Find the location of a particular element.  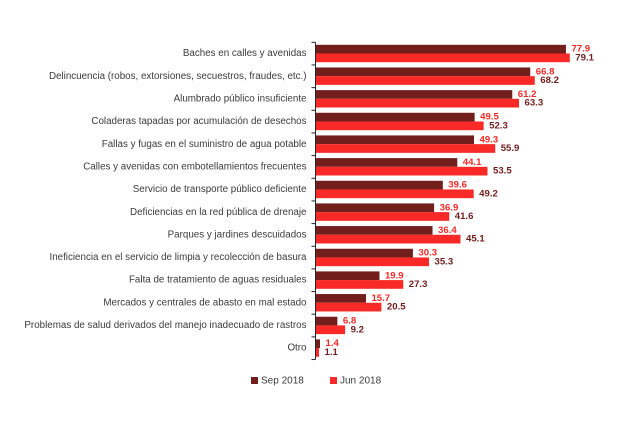

svg-text: 6.8 is located at coordinates (350, 321).